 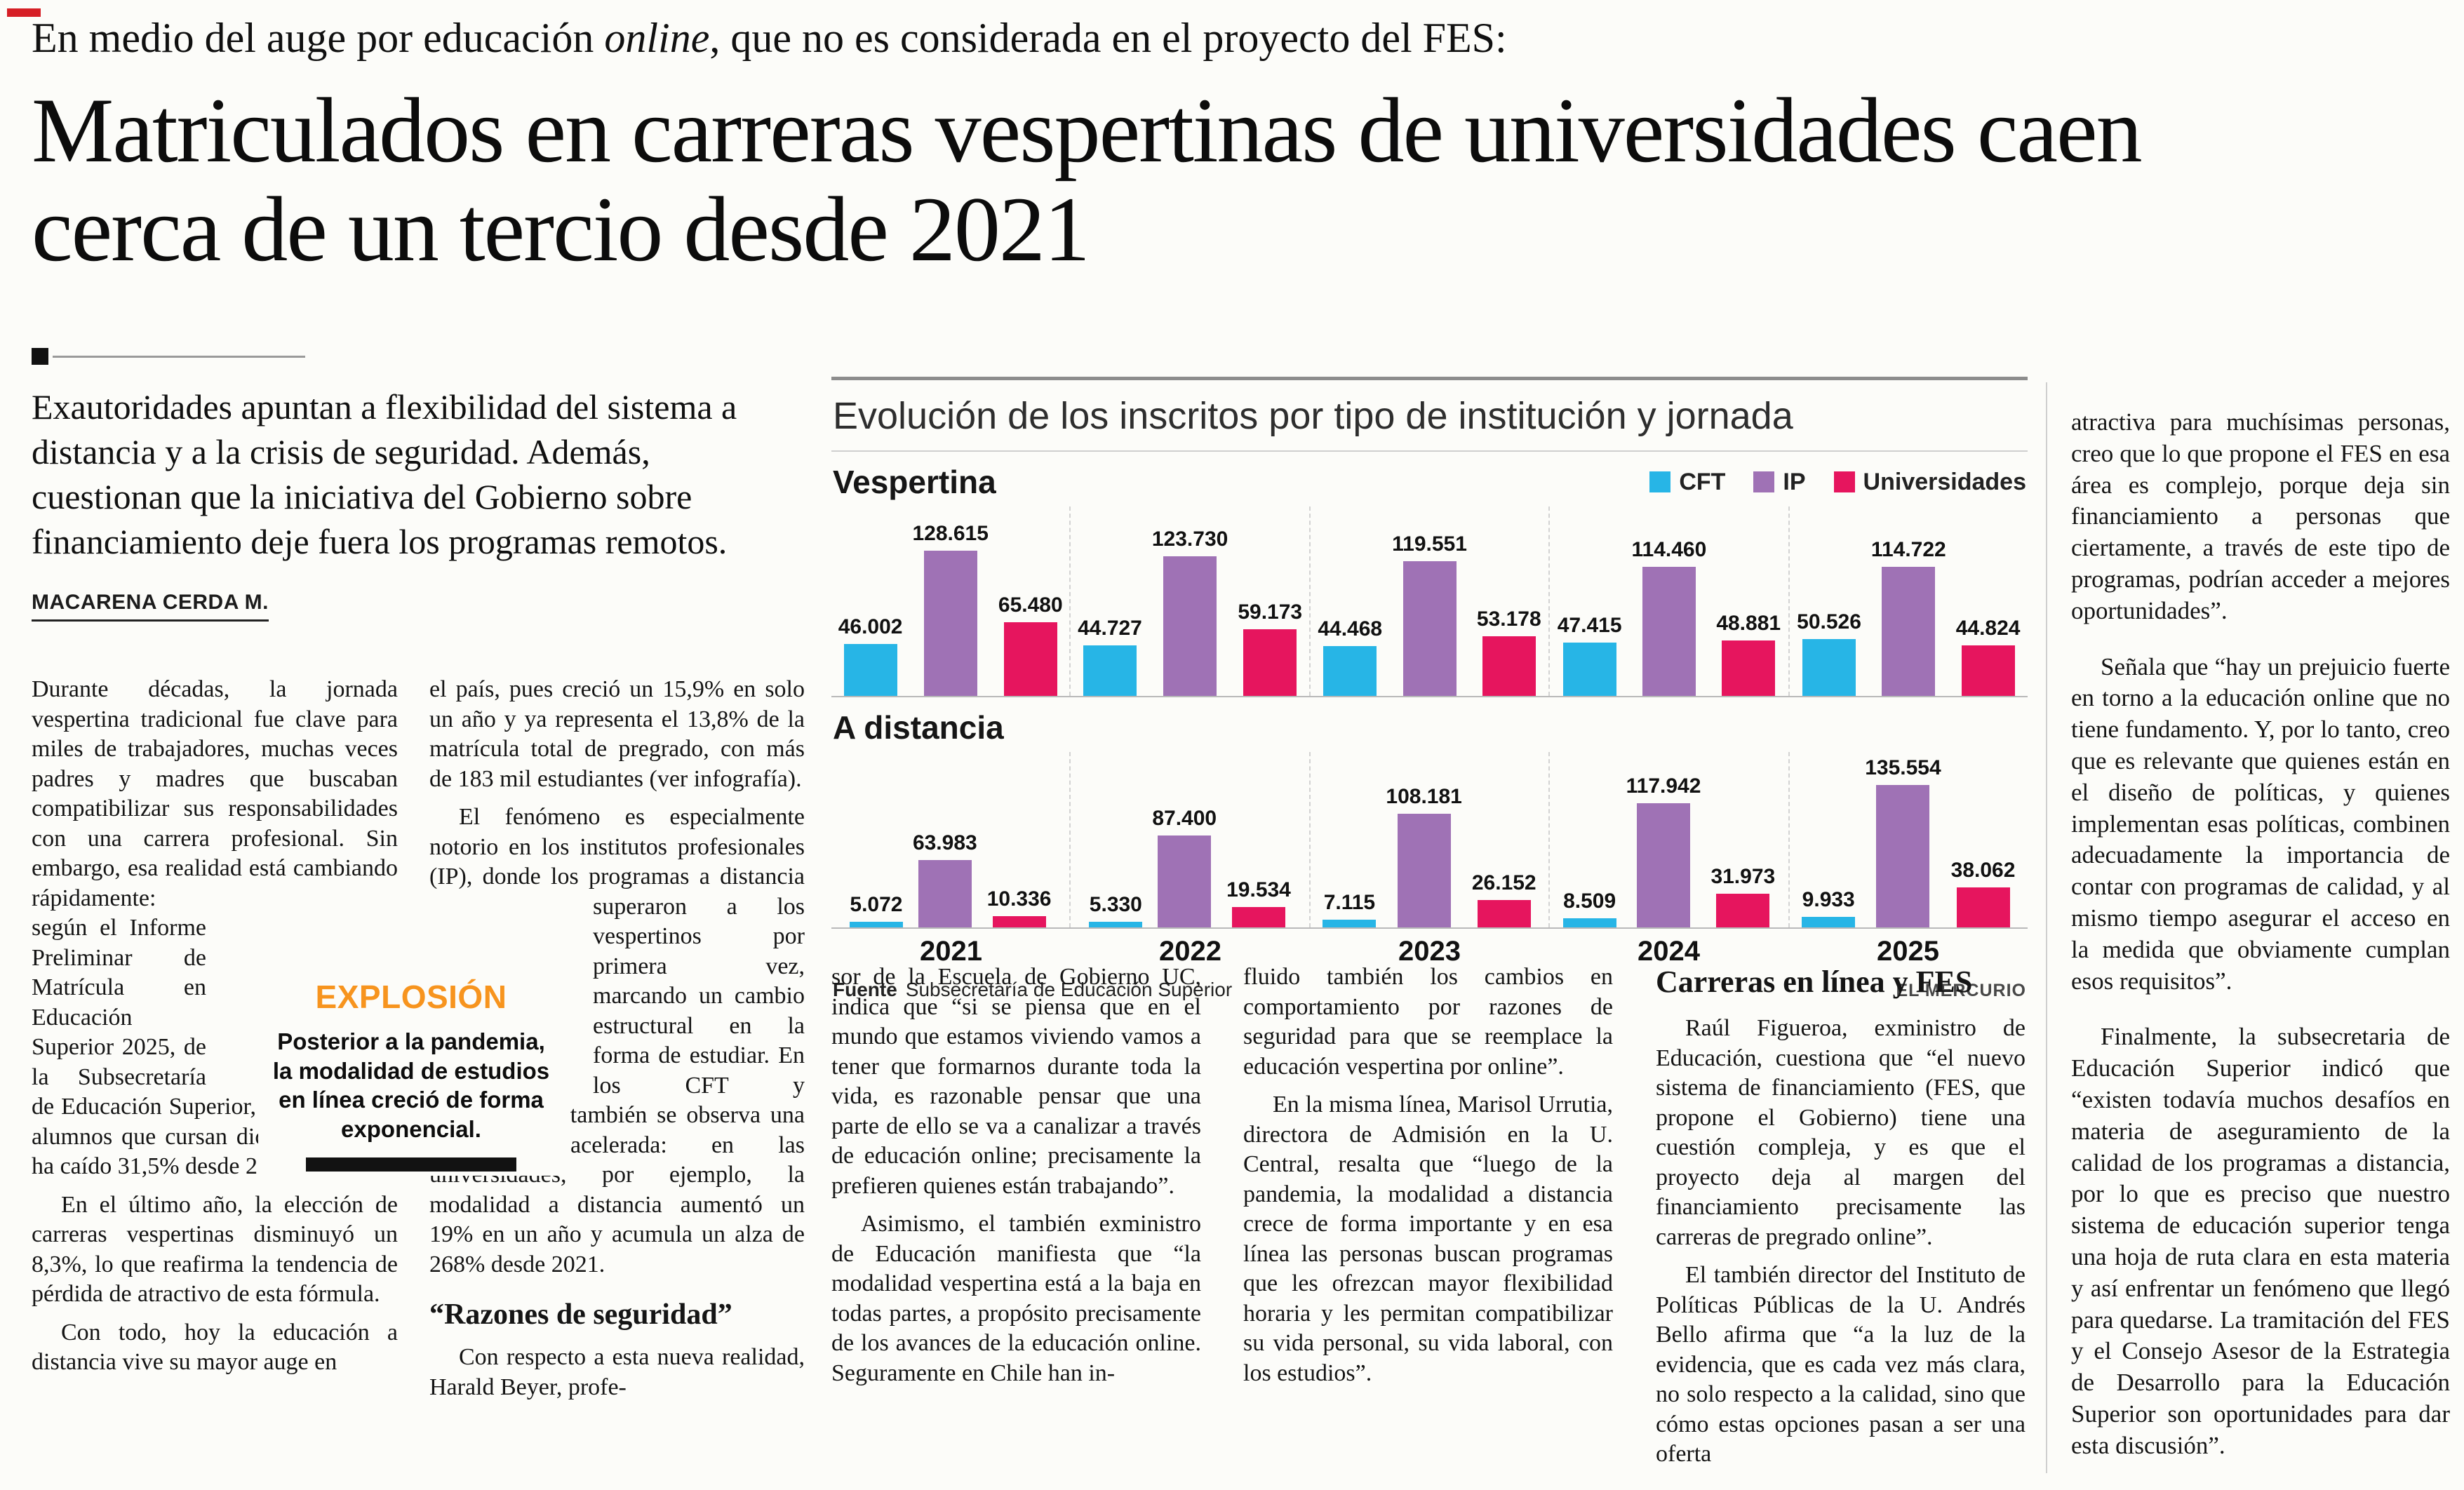 I want to click on bar-group-2024: 47.415 114.460 48.881, so click(x=1670, y=601).